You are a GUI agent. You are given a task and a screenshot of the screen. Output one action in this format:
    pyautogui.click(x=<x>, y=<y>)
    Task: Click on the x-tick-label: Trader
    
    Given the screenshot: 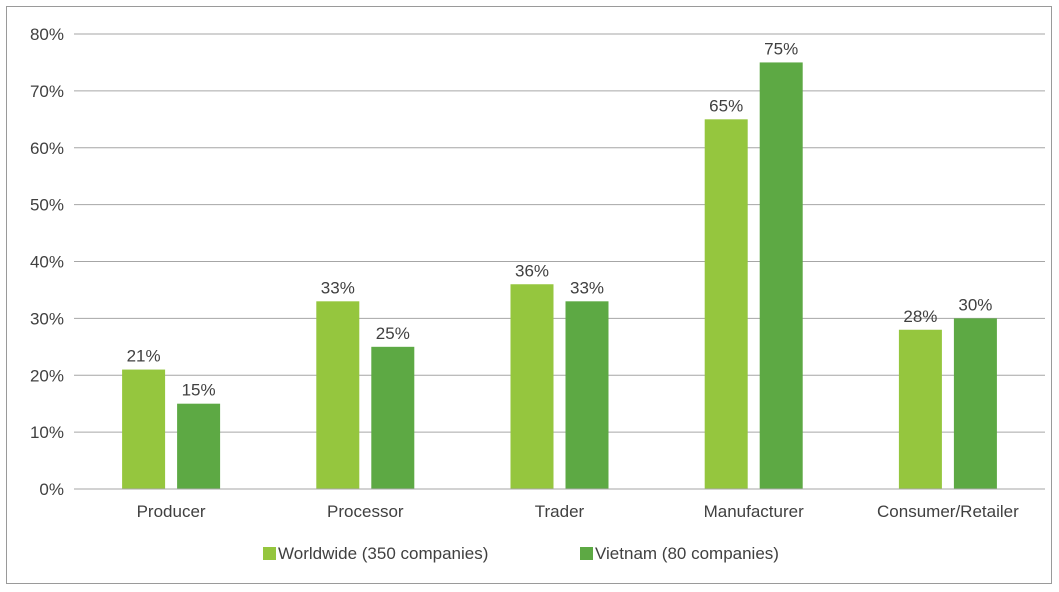 What is the action you would take?
    pyautogui.click(x=560, y=511)
    